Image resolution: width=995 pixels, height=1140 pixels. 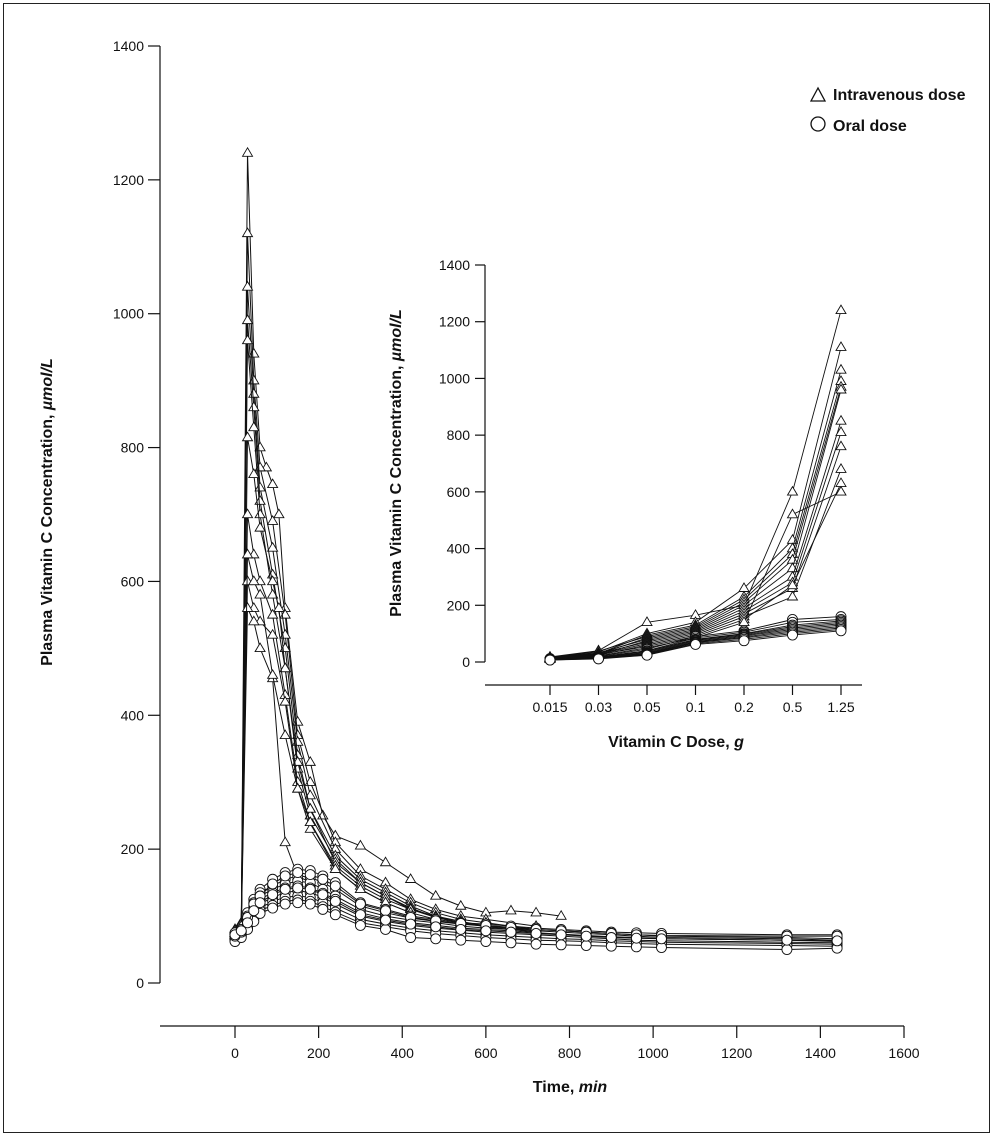 I want to click on inset-y-tick-label: 1000, so click(x=454, y=378).